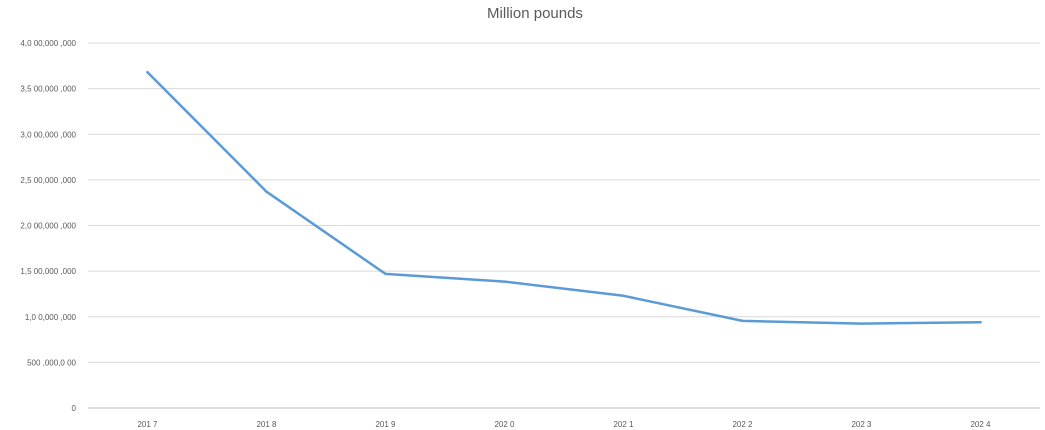  What do you see at coordinates (48, 180) in the screenshot?
I see `y-tick-label: 2,5 00,000 ,000` at bounding box center [48, 180].